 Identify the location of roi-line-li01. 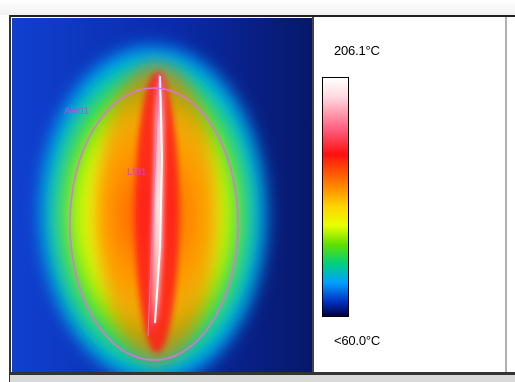
(153, 205).